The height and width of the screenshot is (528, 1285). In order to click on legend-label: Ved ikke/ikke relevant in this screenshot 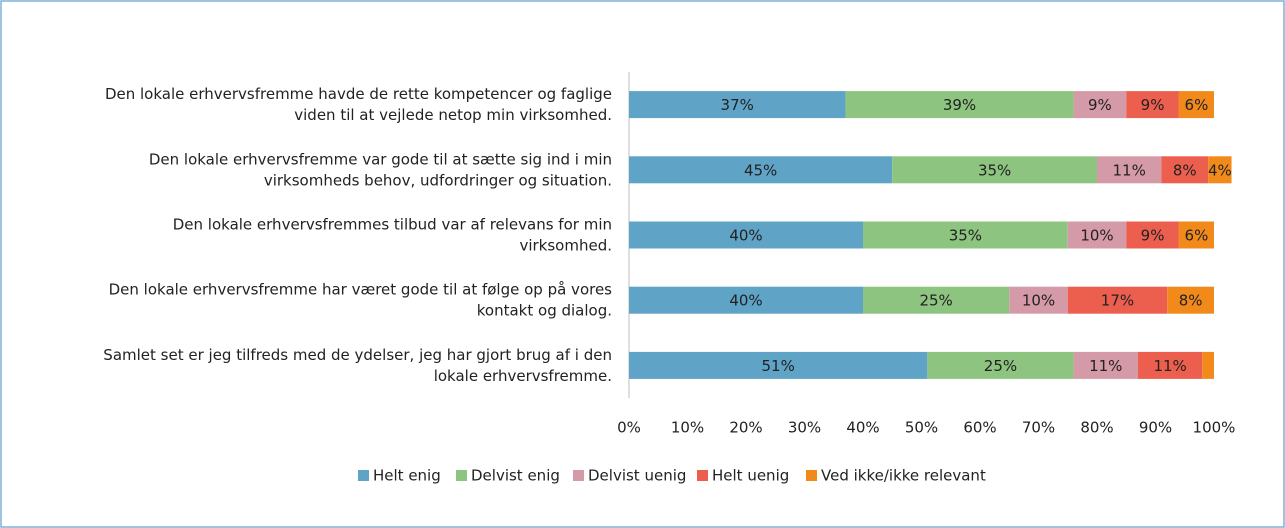, I will do `click(903, 476)`.